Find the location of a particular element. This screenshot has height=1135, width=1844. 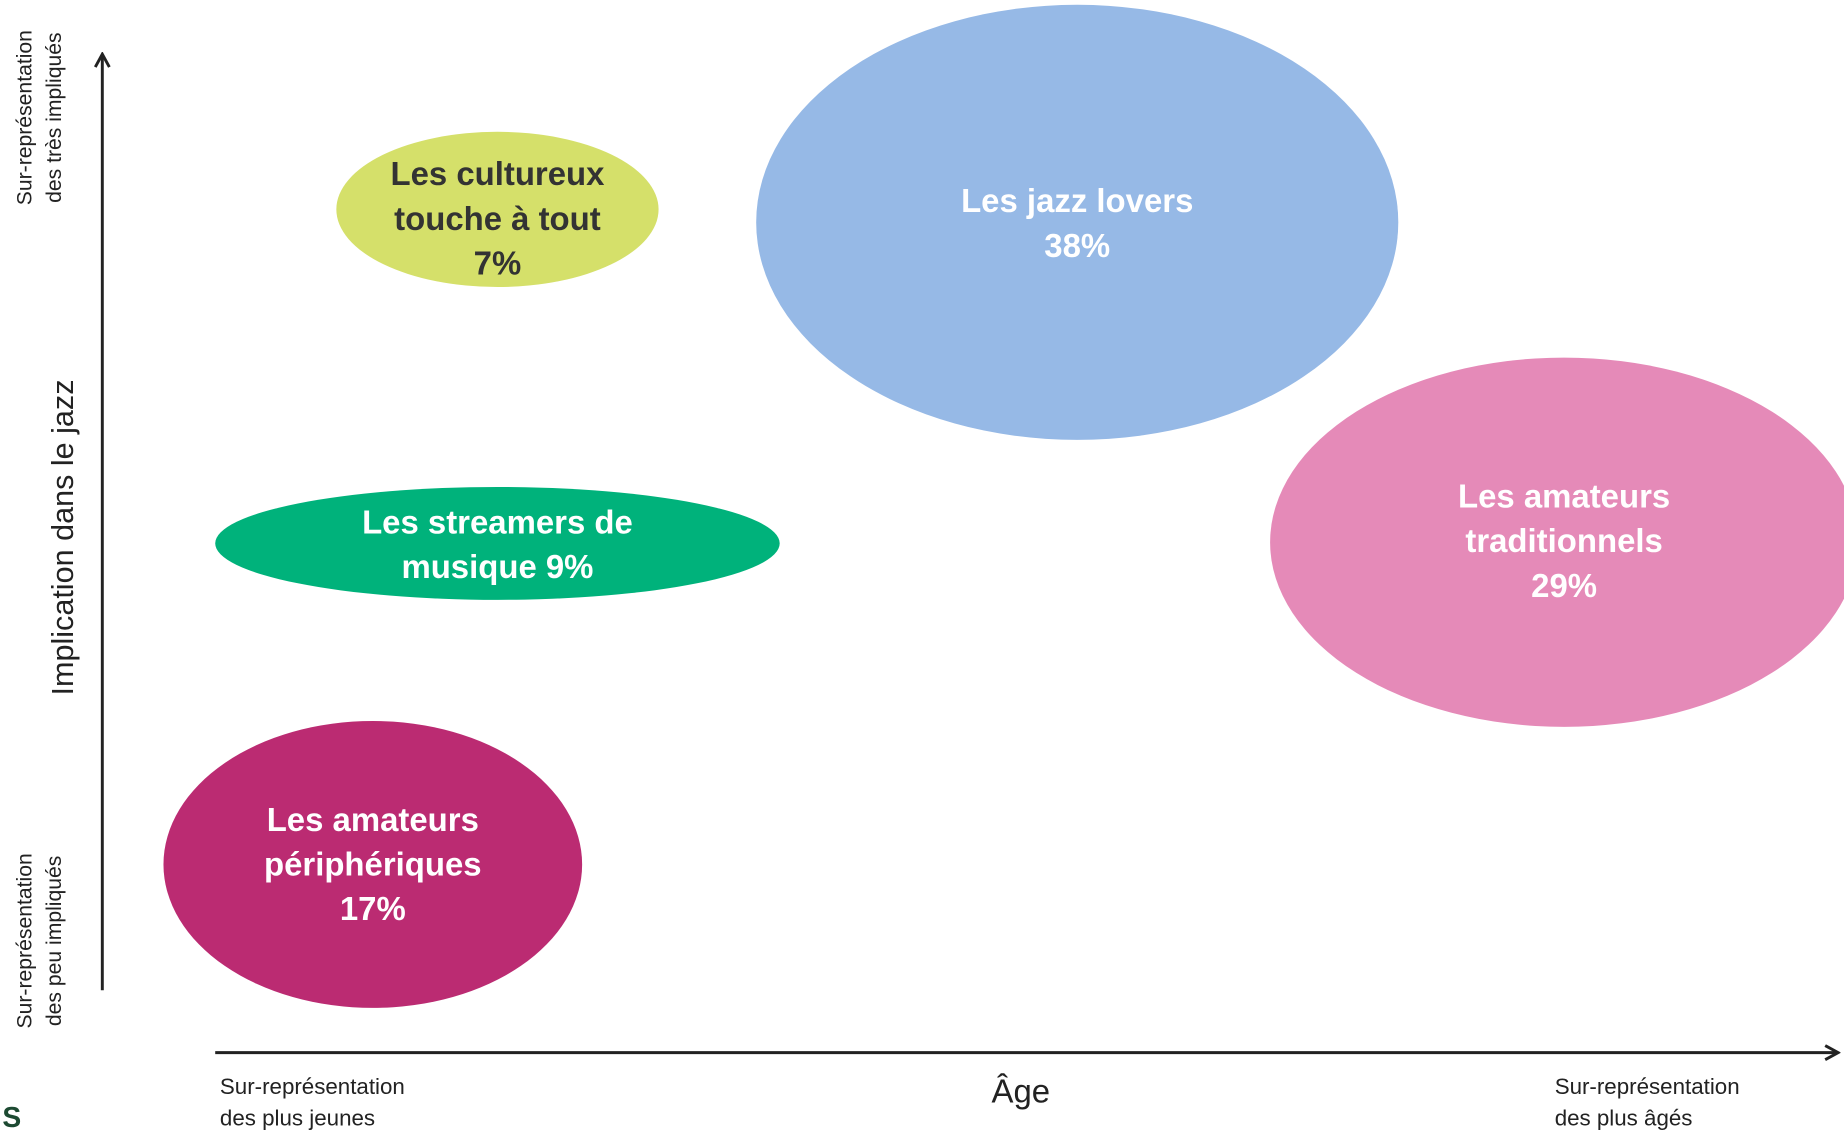

y-bottom-label: des peu impliqués is located at coordinates (54, 941).